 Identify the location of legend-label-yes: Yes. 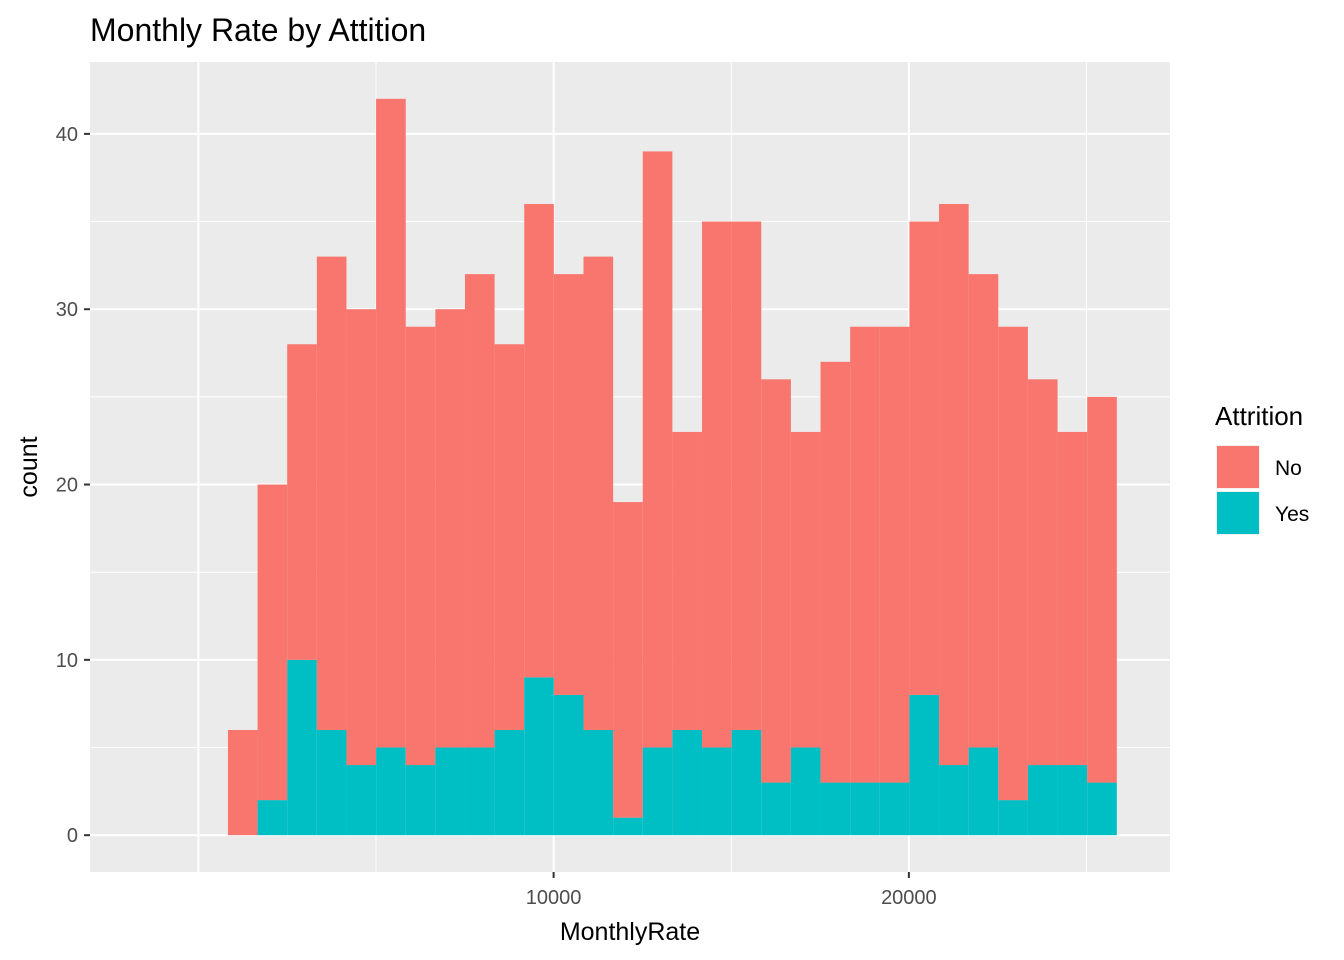
(1292, 514).